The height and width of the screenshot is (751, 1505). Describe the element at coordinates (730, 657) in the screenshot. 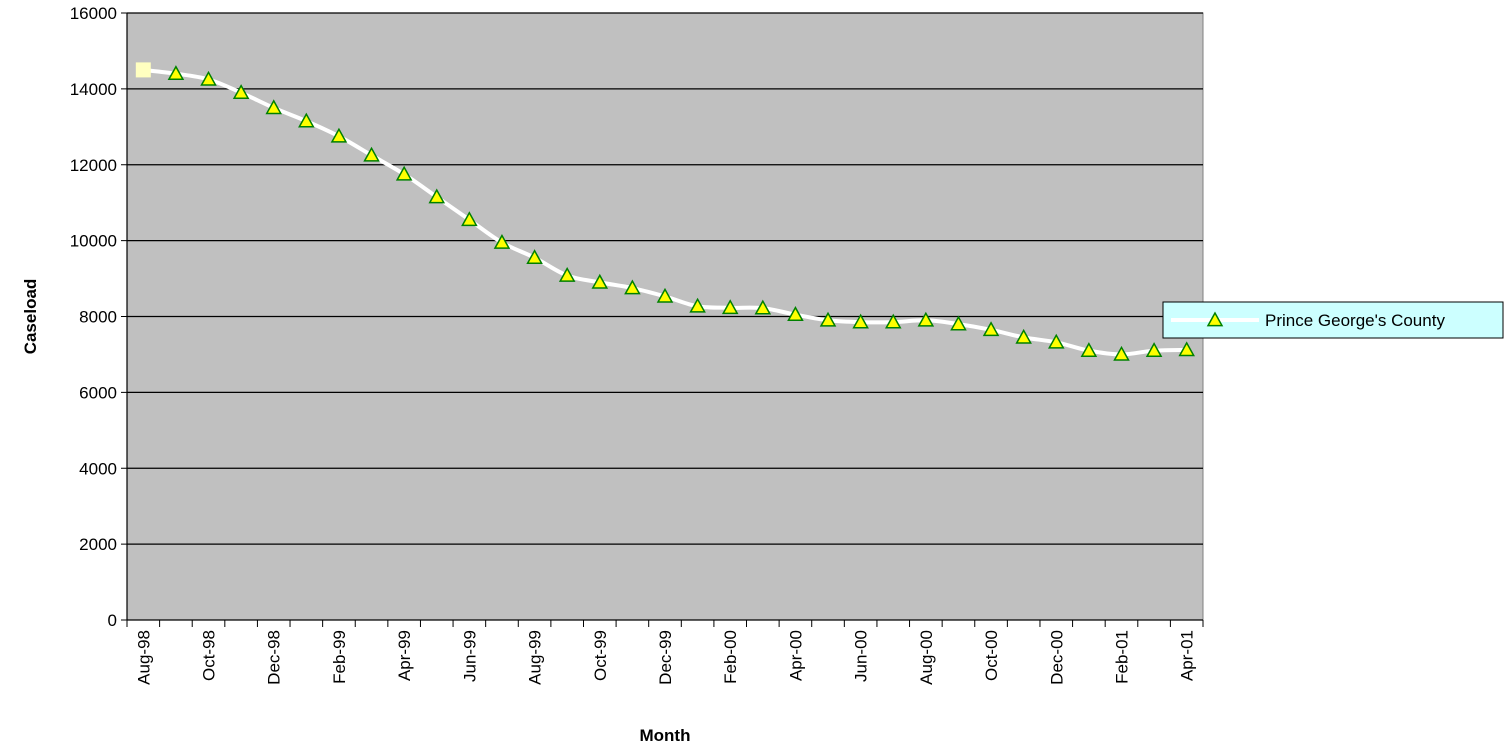

I see `x-tick-label-Feb-00: Feb-00` at that location.